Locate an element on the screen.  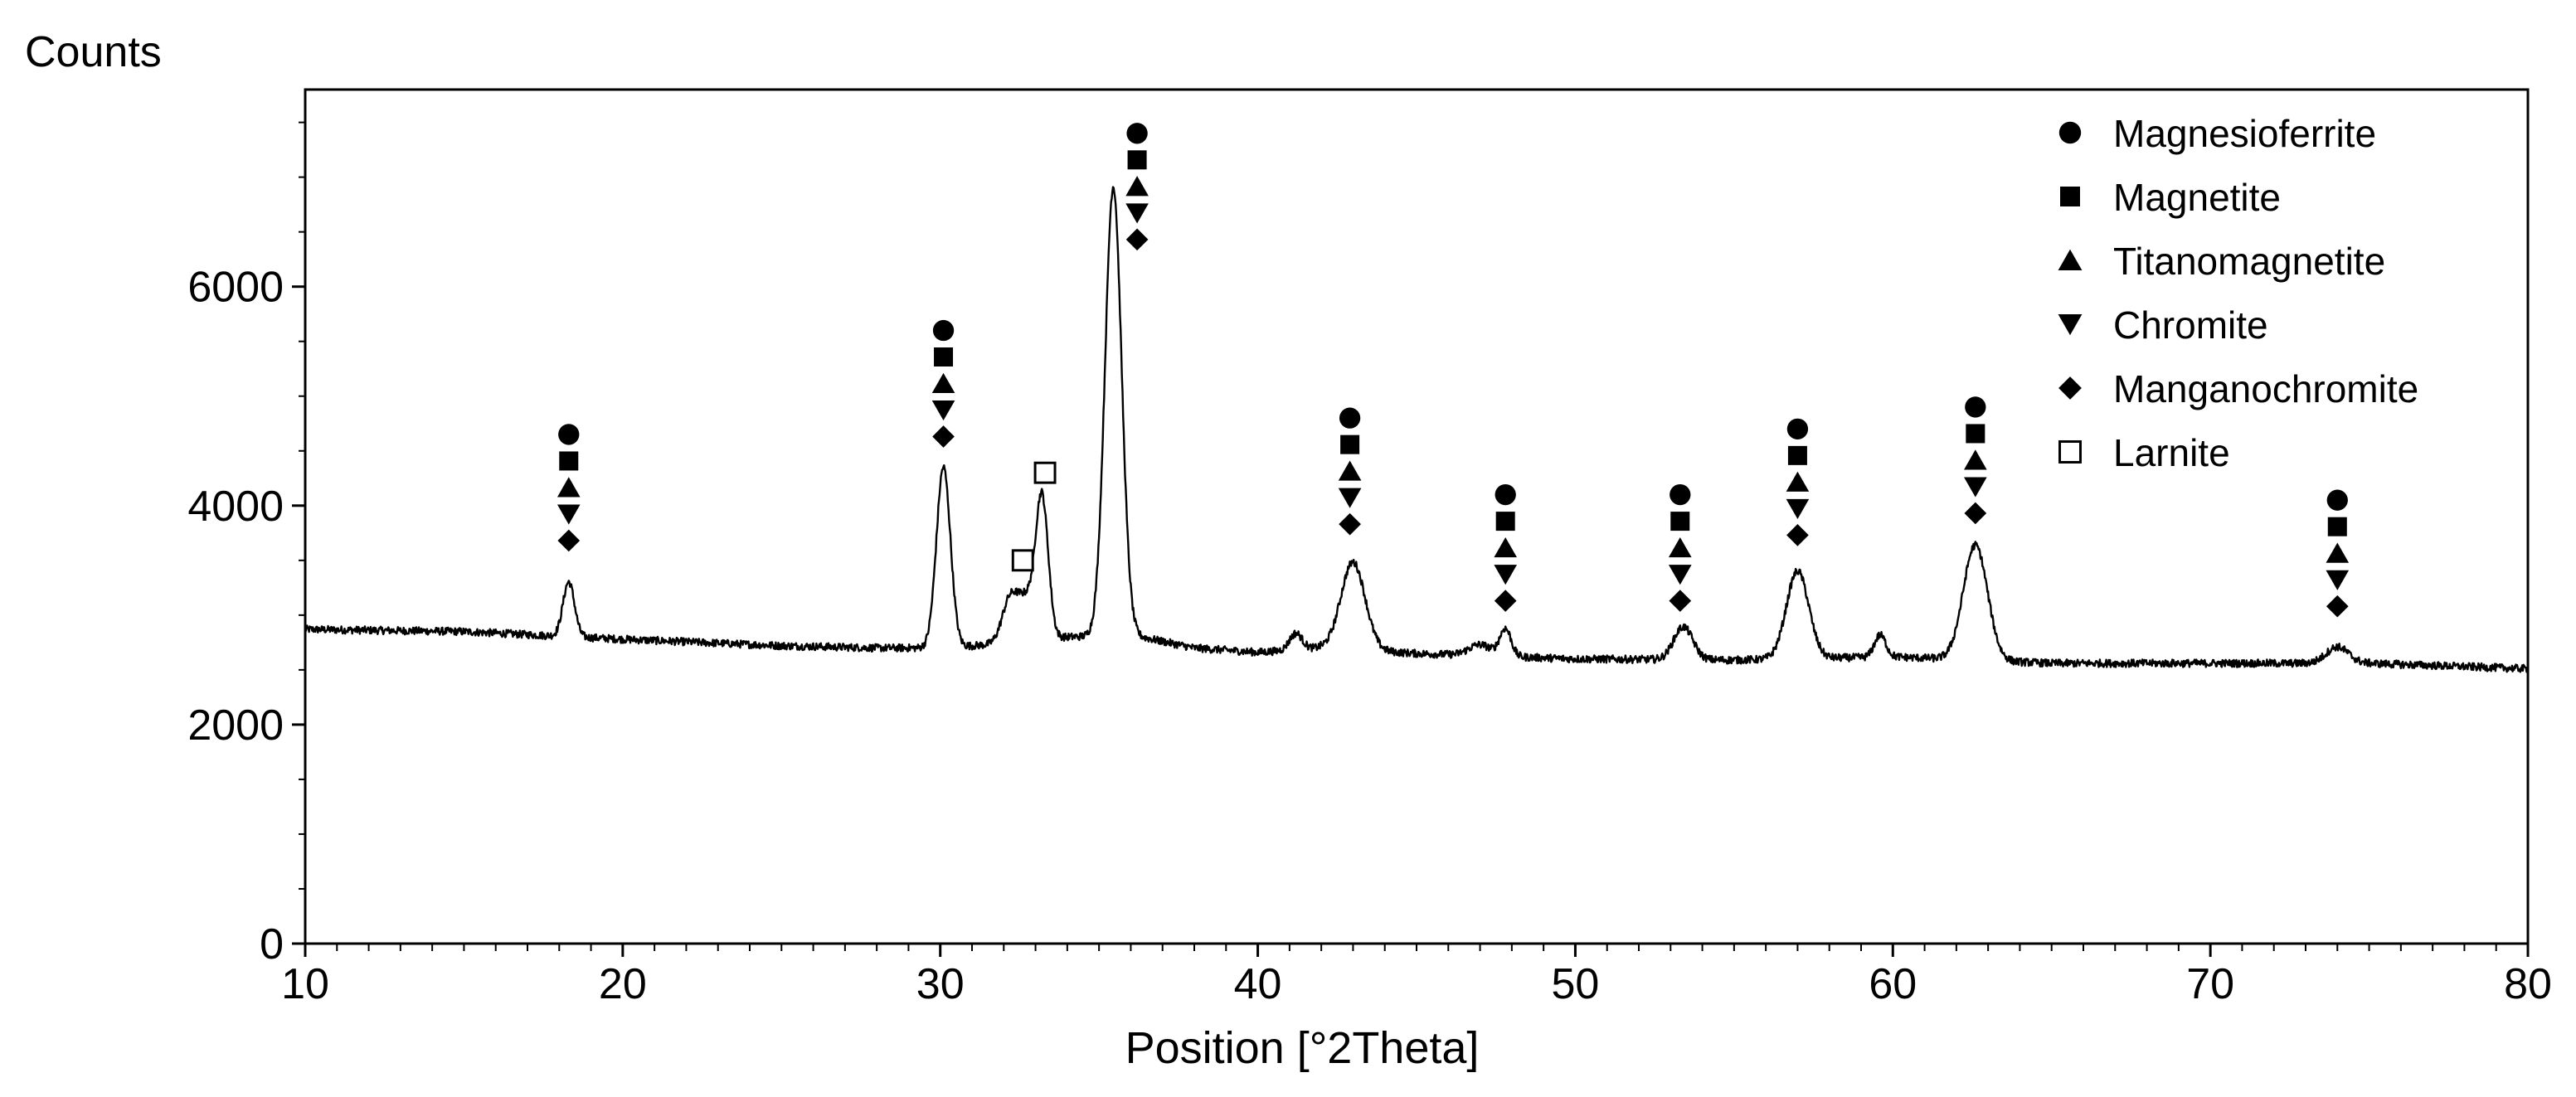
legend-label: Manganochromite is located at coordinates (2265, 388).